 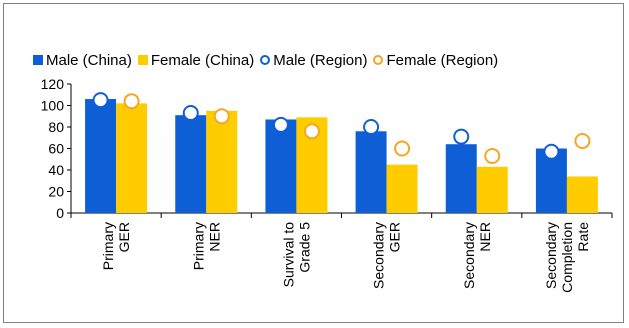 I want to click on legend-label-male-region: Male (Region), so click(x=320, y=60).